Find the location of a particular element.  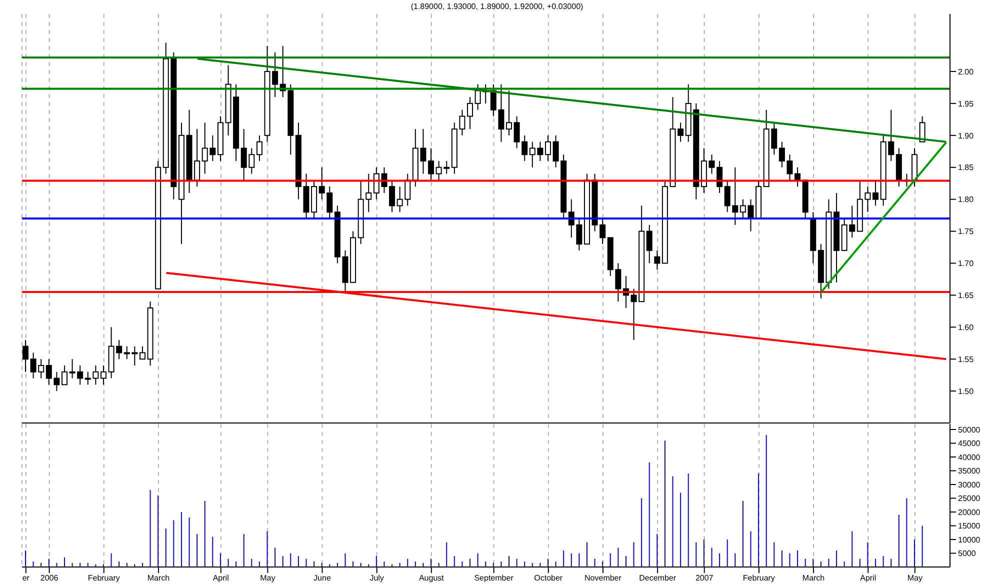

x-tick-label: December is located at coordinates (657, 578).